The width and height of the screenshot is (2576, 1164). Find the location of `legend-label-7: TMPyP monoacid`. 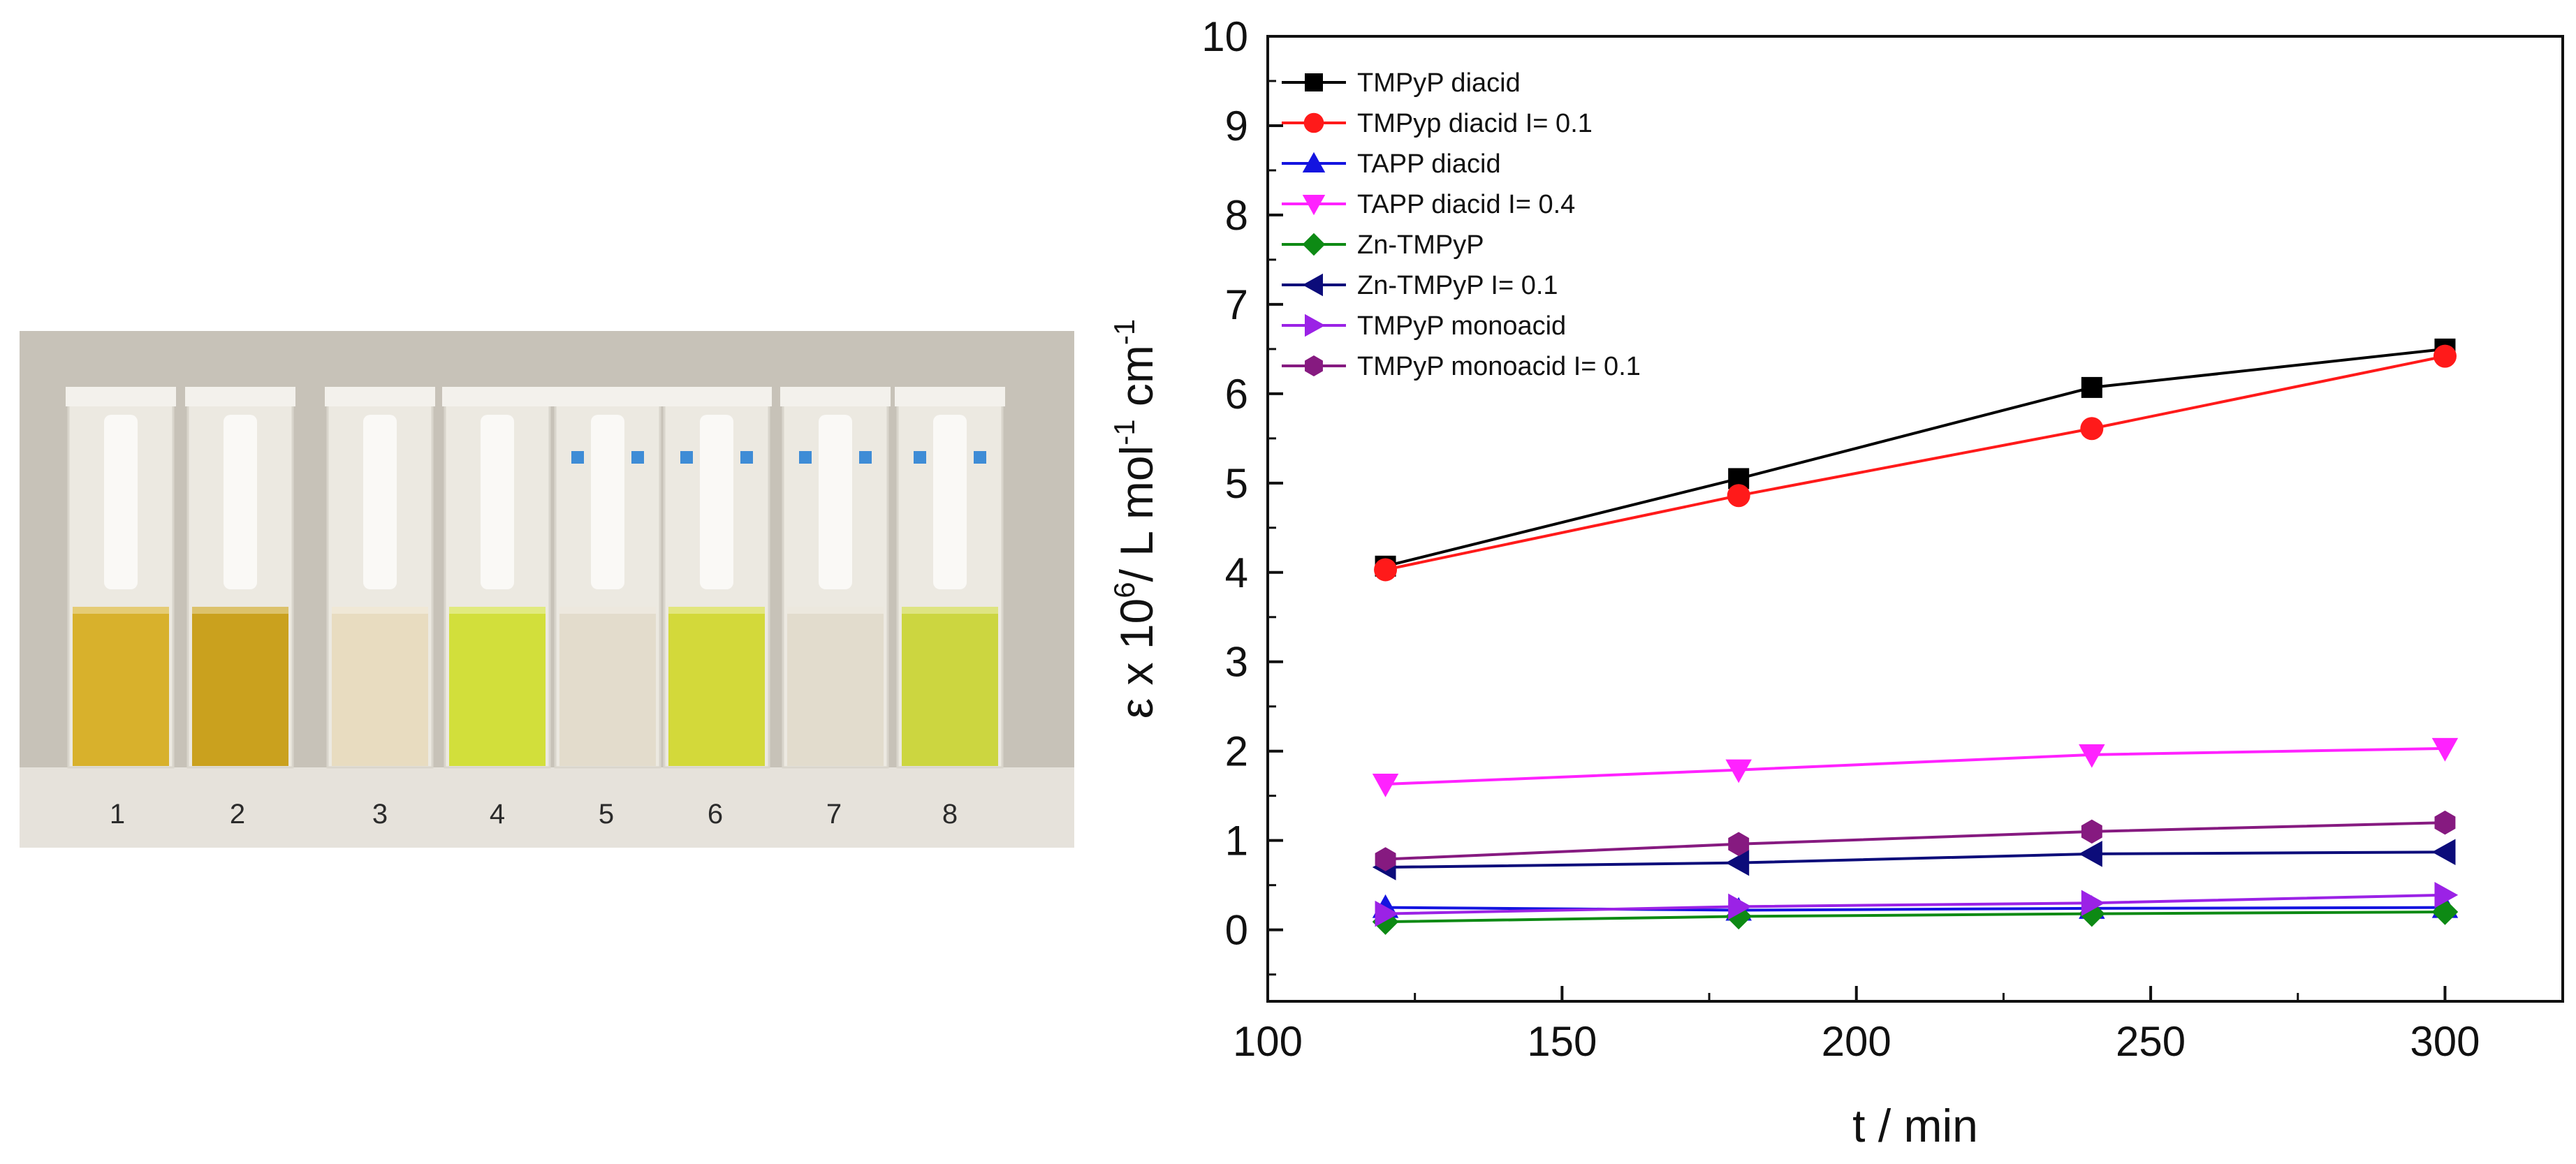

legend-label-7: TMPyP monoacid is located at coordinates (1461, 326).